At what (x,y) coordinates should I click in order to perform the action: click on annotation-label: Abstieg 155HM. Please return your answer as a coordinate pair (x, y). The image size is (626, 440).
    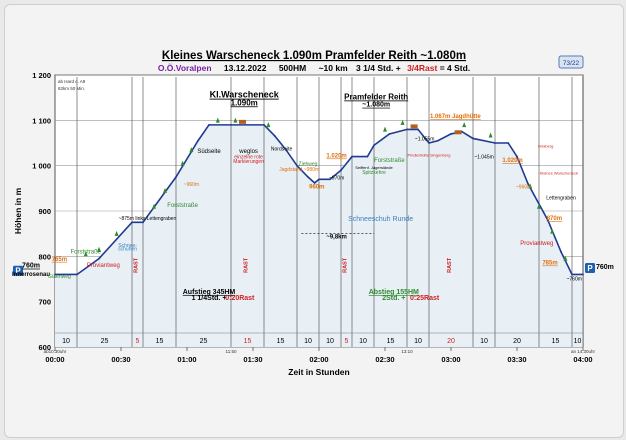
    Looking at the image, I should click on (394, 292).